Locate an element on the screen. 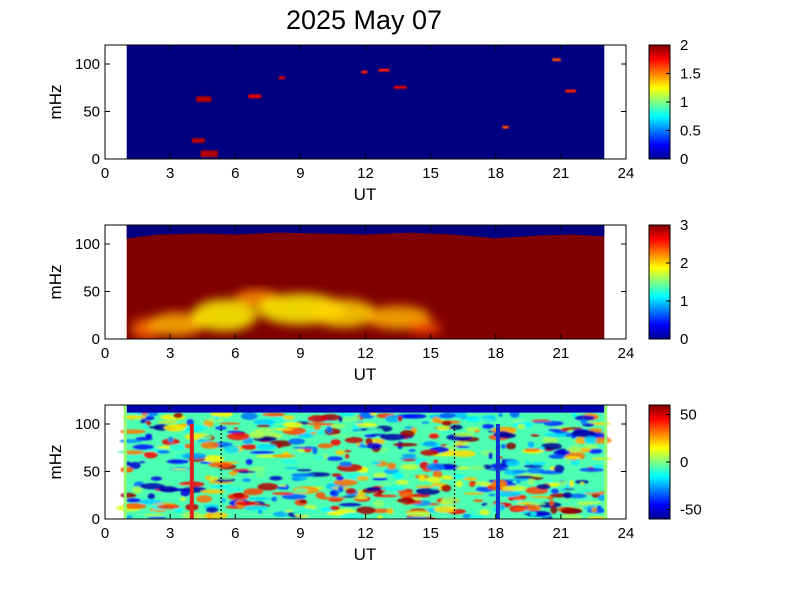 This screenshot has height=600, width=801. x-tick-label: 18 is located at coordinates (495, 173).